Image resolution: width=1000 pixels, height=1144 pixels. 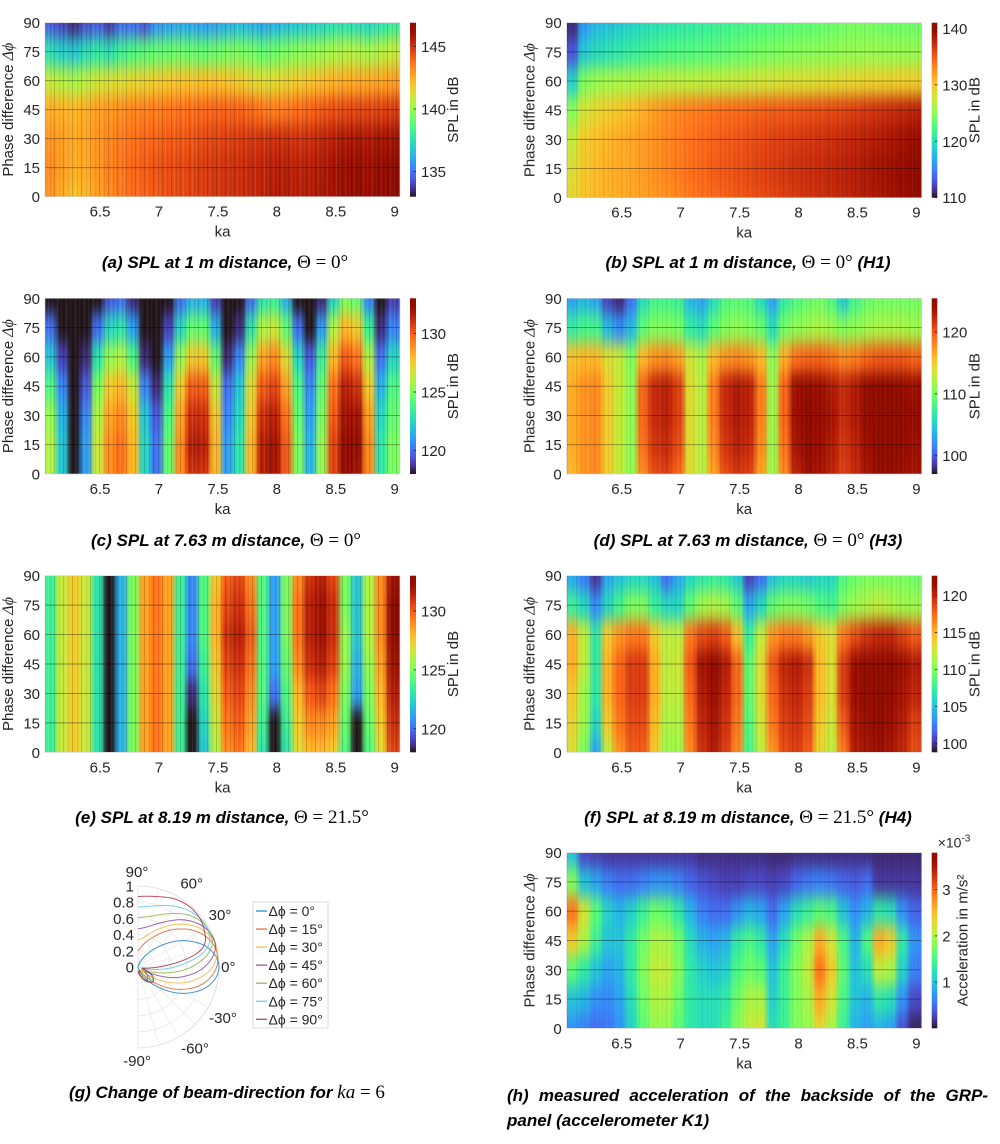 What do you see at coordinates (289, 947) in the screenshot?
I see `legend-entry: Δϕ = 30°` at bounding box center [289, 947].